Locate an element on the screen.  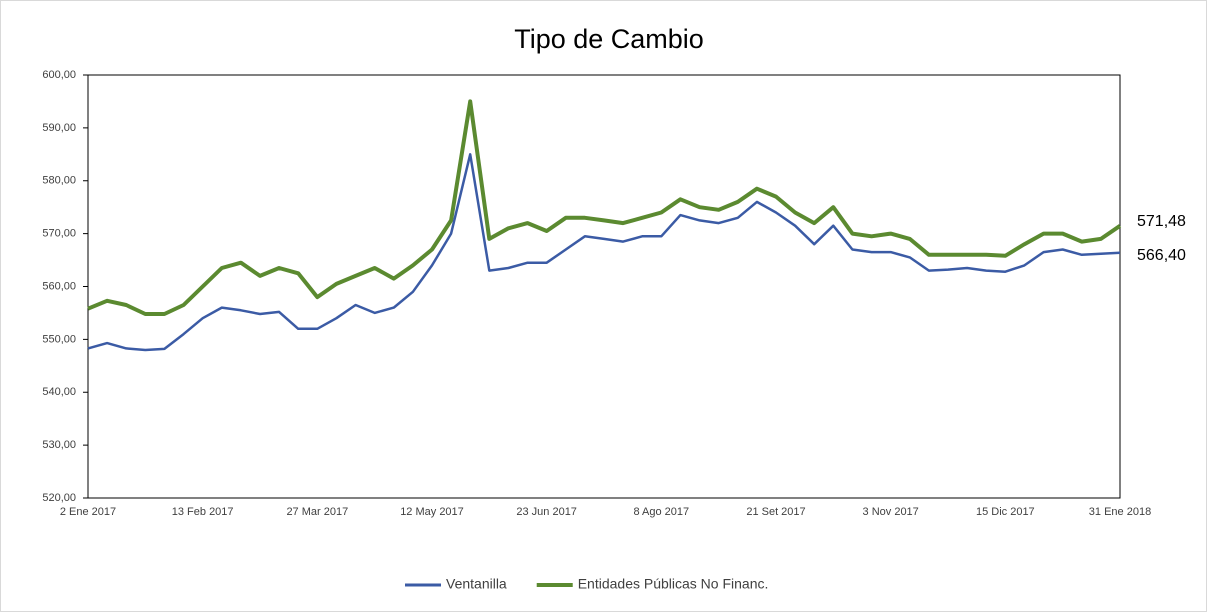
y-tick-label: 540,00 is located at coordinates (59, 392).